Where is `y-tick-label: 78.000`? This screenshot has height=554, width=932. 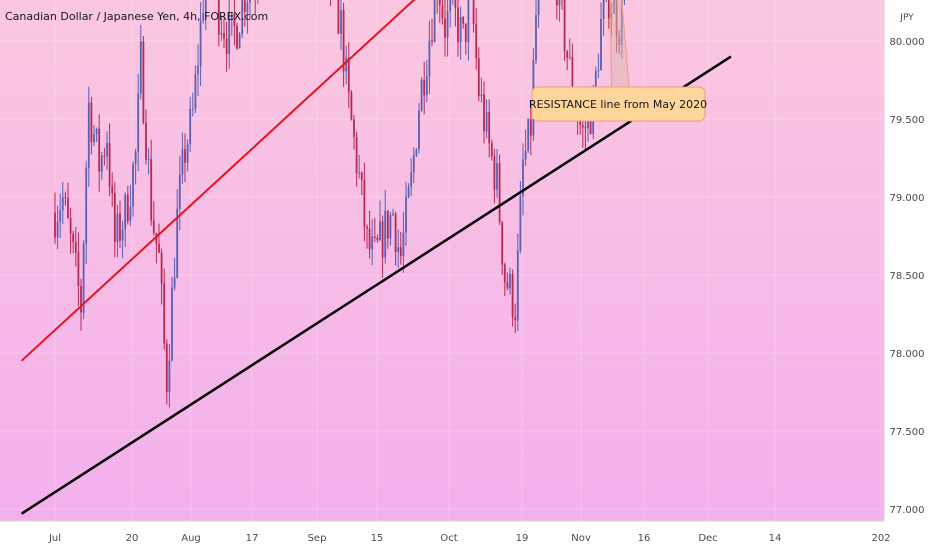
y-tick-label: 78.000 is located at coordinates (907, 354).